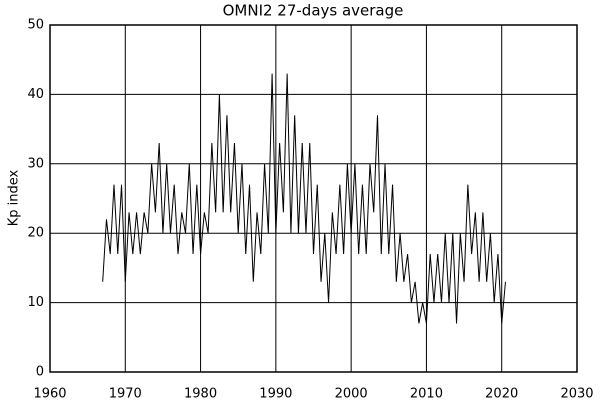 Image resolution: width=602 pixels, height=411 pixels. Describe the element at coordinates (40, 372) in the screenshot. I see `y-tick-label: 0` at that location.